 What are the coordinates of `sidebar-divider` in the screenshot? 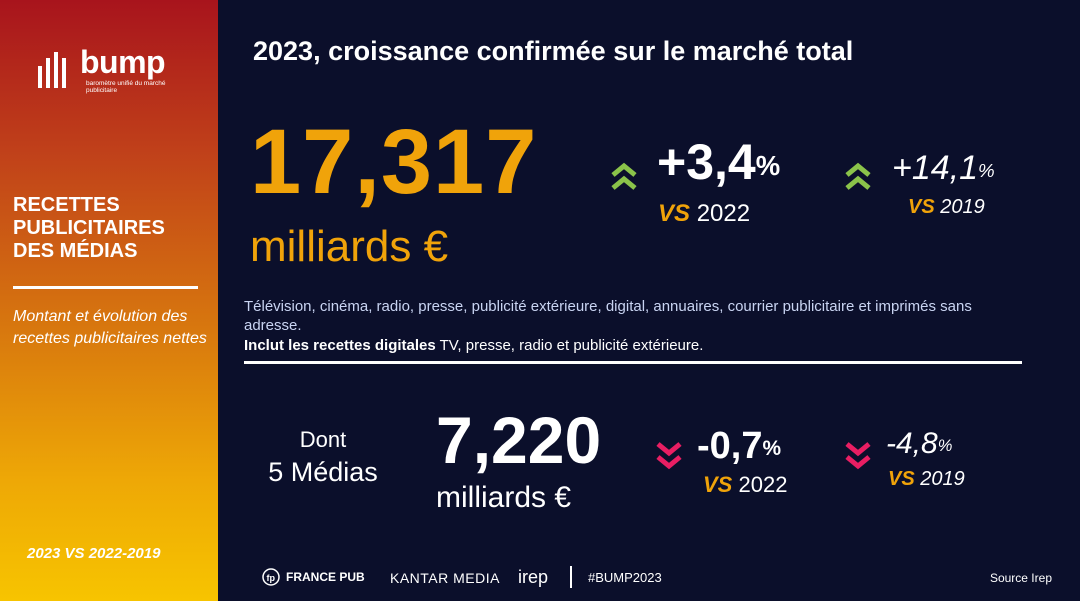 It's located at (105, 287).